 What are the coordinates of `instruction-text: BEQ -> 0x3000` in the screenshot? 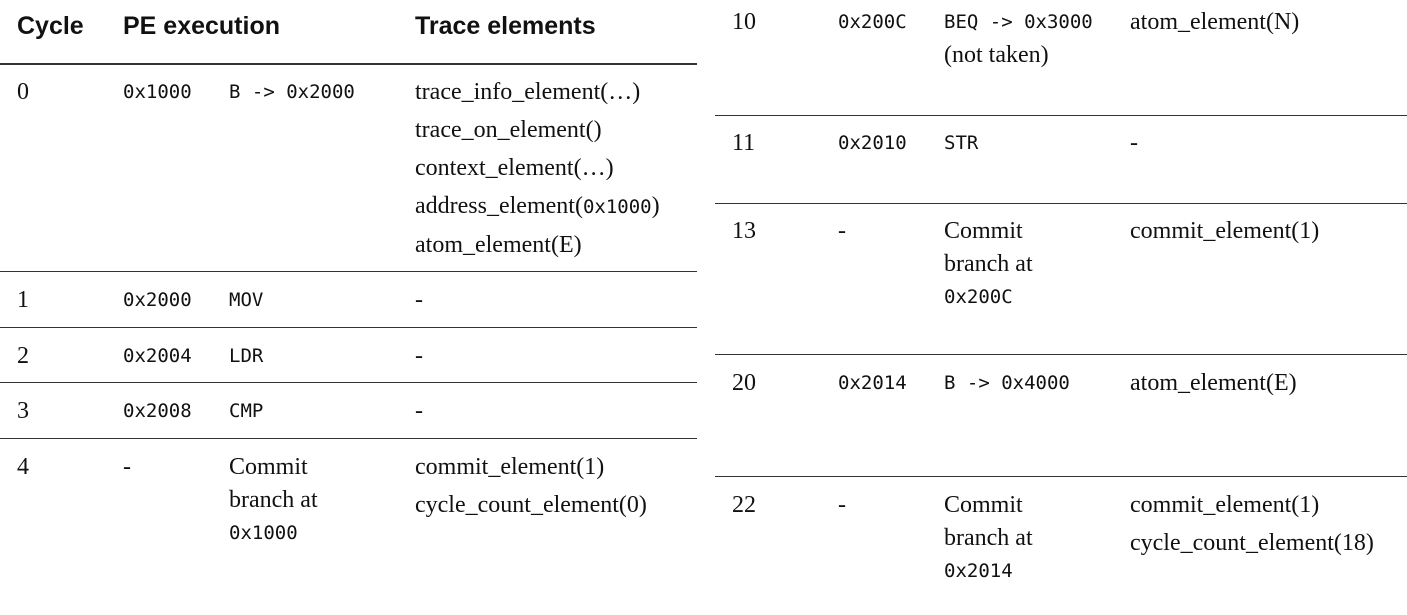 It's located at (1018, 22).